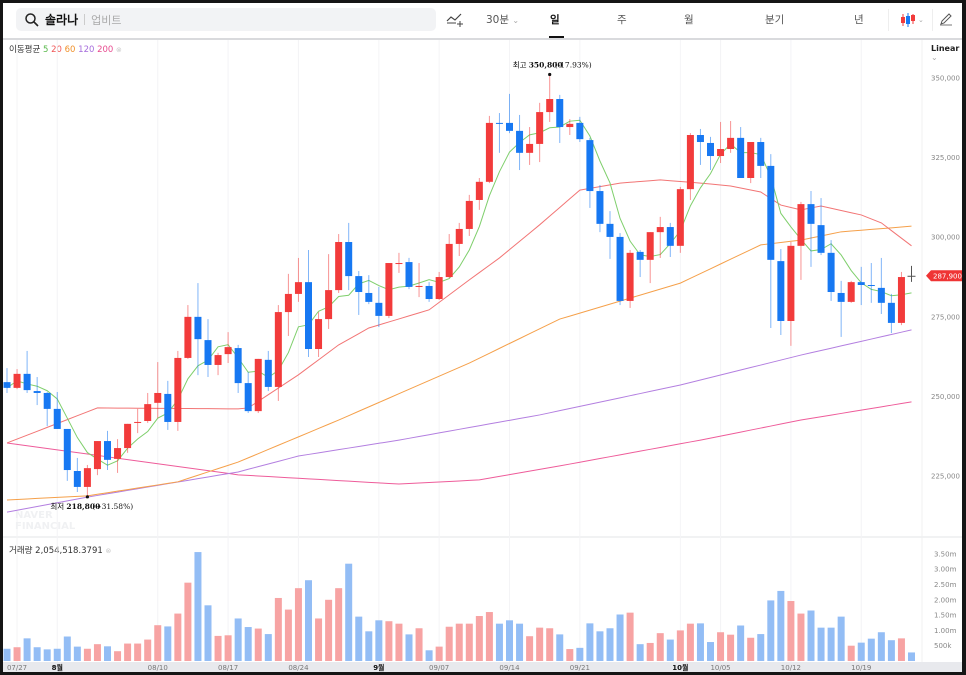 The width and height of the screenshot is (966, 675). Describe the element at coordinates (502, 19) in the screenshot. I see `interval-dropdown: 30분 ⌄` at that location.